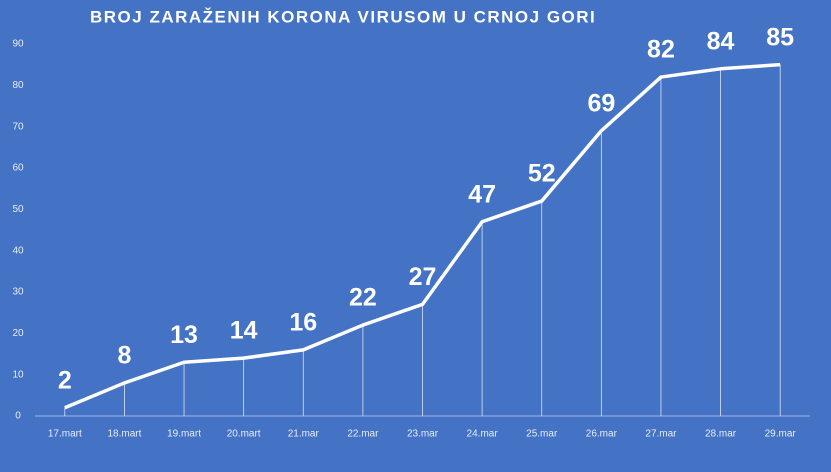 The width and height of the screenshot is (831, 472). What do you see at coordinates (721, 41) in the screenshot?
I see `data-label: 84` at bounding box center [721, 41].